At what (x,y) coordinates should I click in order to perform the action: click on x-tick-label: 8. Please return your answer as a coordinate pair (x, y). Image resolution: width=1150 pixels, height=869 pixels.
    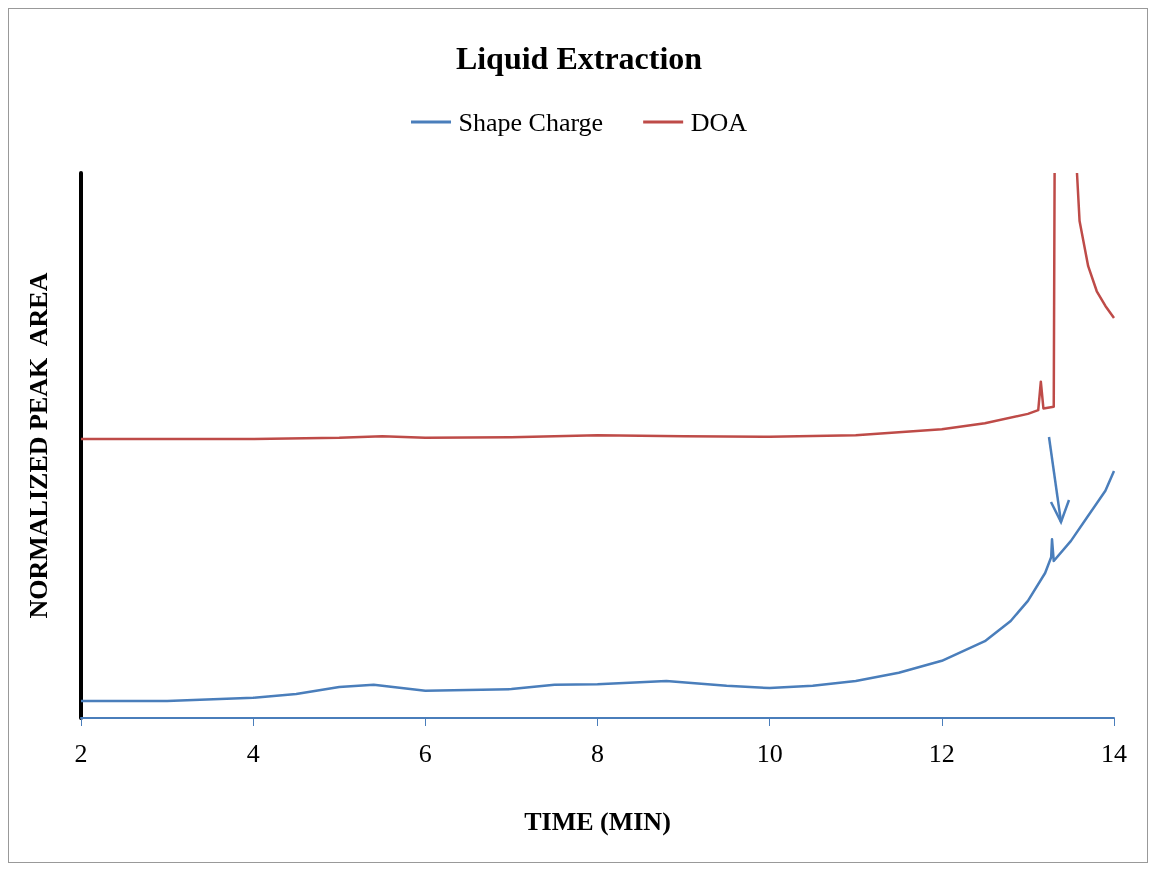
    Looking at the image, I should click on (597, 753).